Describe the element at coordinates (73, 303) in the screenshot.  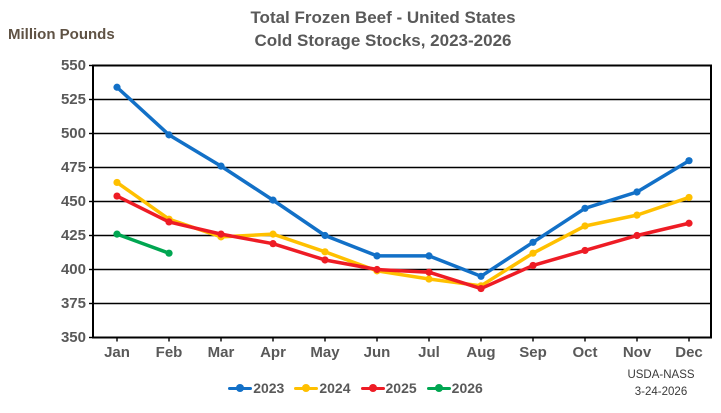
I see `y-tick-label: 375` at that location.